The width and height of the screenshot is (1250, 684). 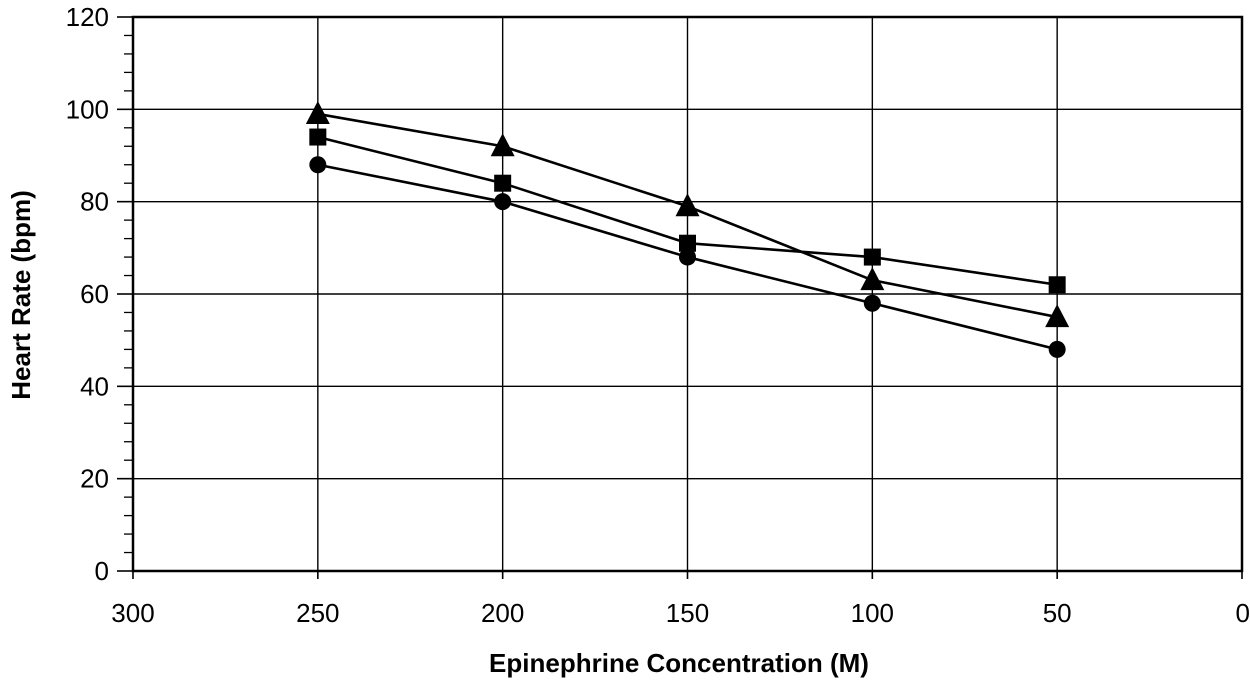 I want to click on y-tick-label: 60, so click(x=94, y=294).